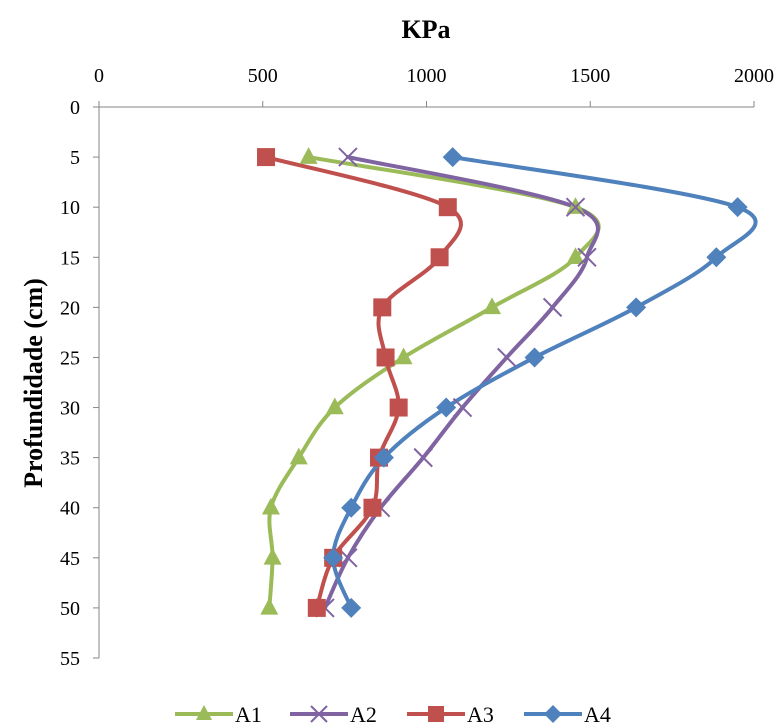 This screenshot has height=727, width=780. I want to click on legend-label-a1: A1, so click(248, 714).